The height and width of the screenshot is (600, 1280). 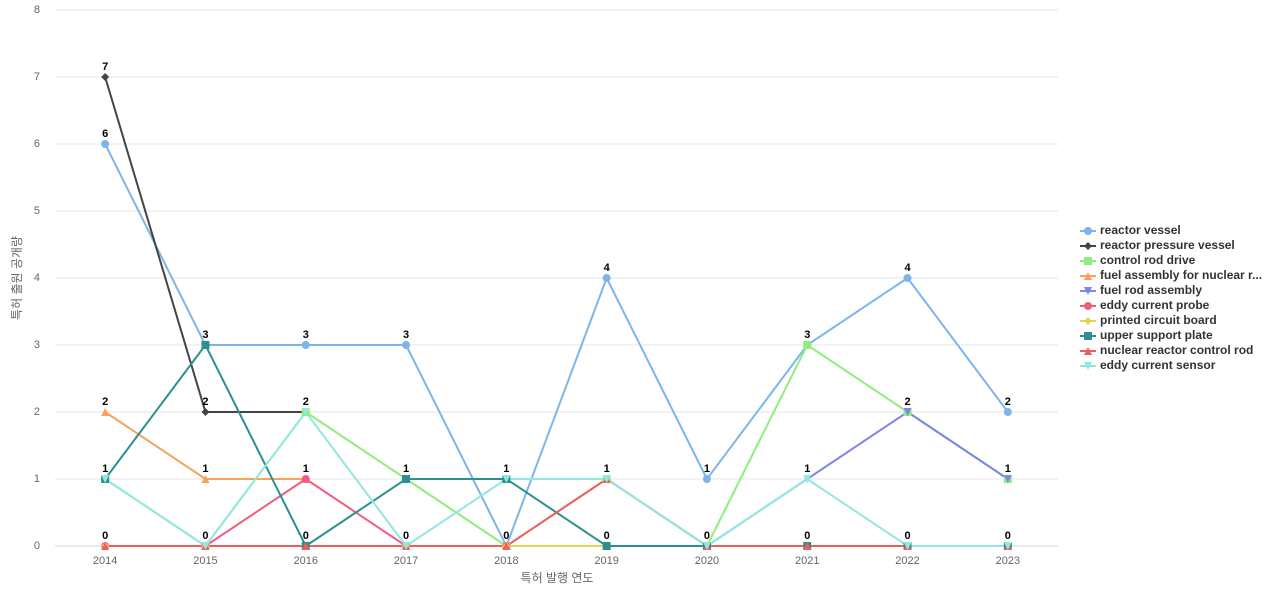 I want to click on x-tick-label: 2014, so click(x=105, y=561).